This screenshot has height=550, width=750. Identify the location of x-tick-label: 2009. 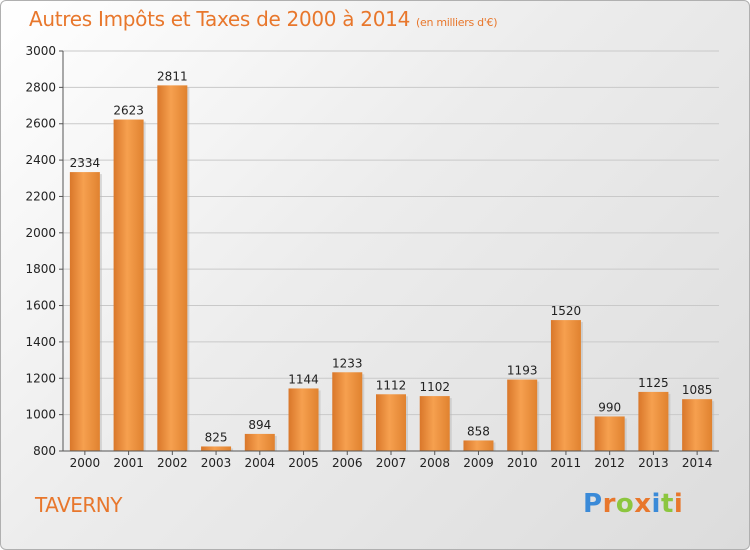
(478, 463).